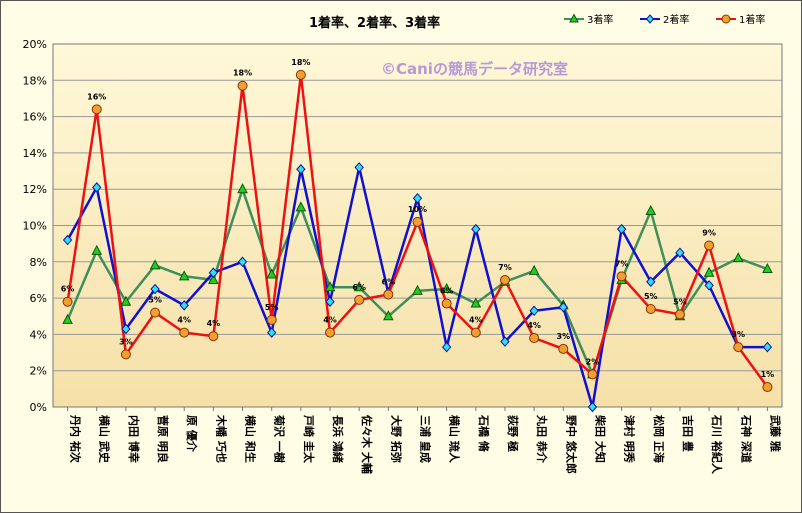 This screenshot has width=802, height=513. Describe the element at coordinates (309, 439) in the screenshot. I see `x-tick-label: 戸崎 圭太` at that location.